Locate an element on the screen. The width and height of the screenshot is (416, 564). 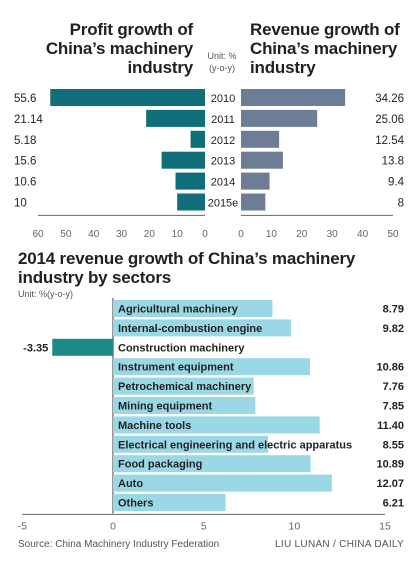
profit-value-label: 10 is located at coordinates (20, 204).